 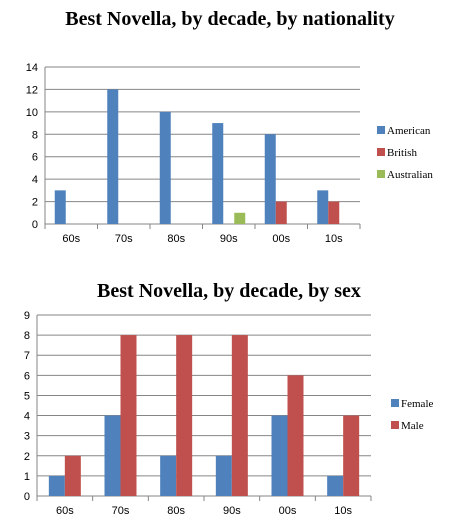 I want to click on legend-label: American, so click(x=409, y=131).